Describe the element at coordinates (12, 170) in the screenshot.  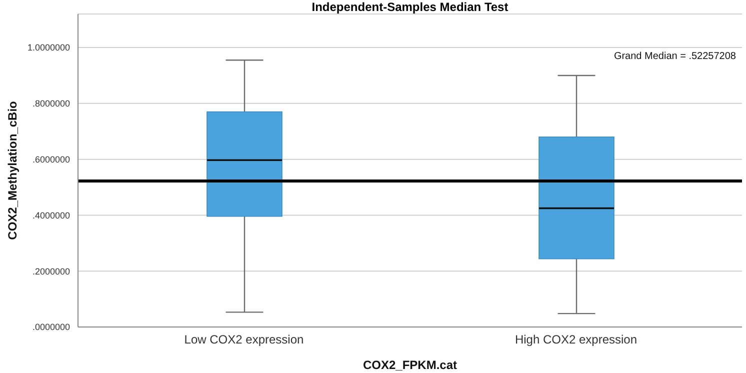
I see `y-axis-title: COX2_Methylation_cBio` at that location.